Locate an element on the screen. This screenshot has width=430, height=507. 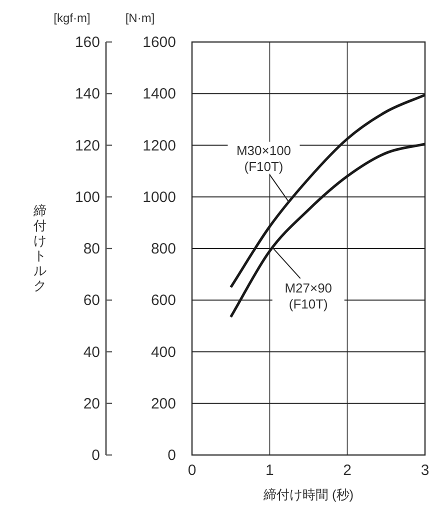
y2-tick-label: 200 is located at coordinates (163, 403).